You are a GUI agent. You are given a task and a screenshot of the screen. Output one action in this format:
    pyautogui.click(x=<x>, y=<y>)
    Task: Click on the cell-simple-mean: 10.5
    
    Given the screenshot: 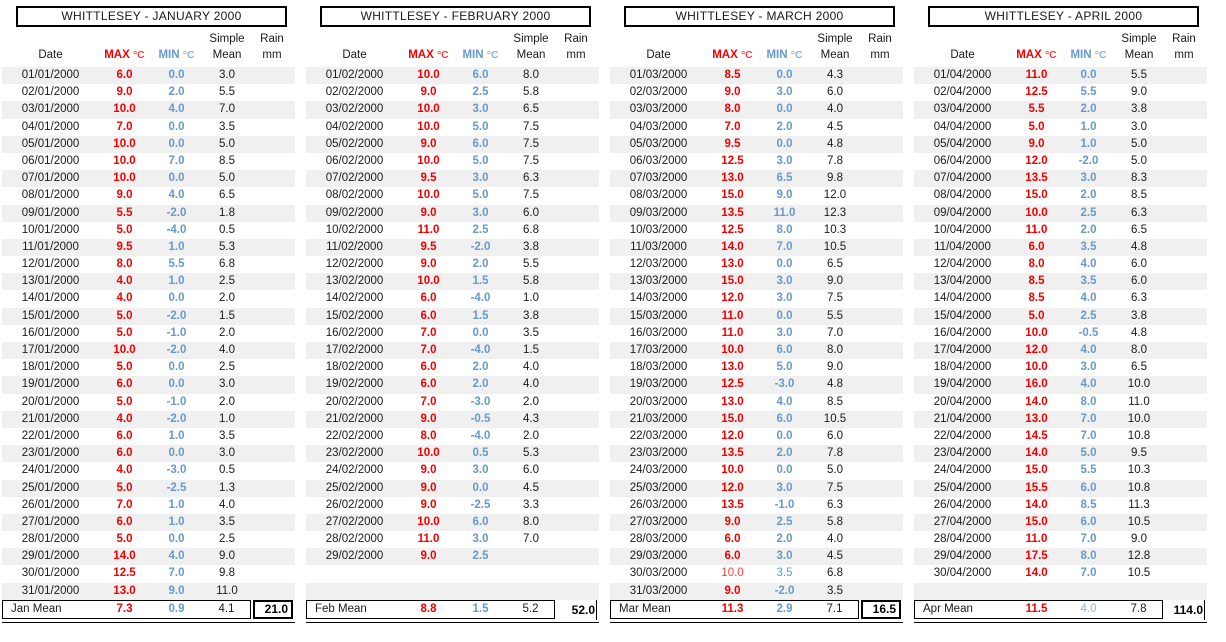 What is the action you would take?
    pyautogui.click(x=835, y=246)
    